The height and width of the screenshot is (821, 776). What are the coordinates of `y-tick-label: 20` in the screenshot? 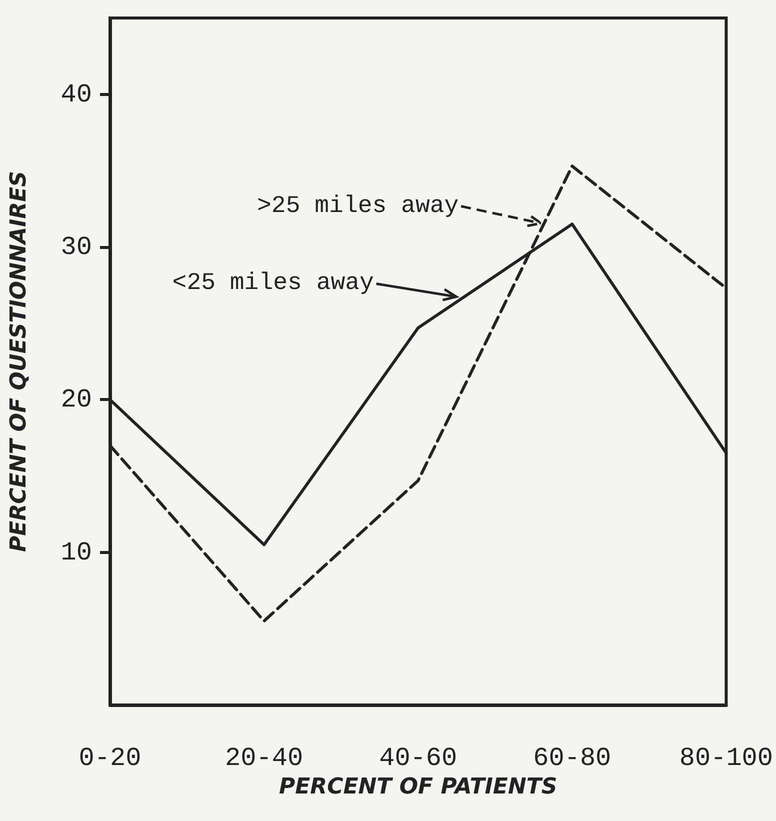 It's located at (76, 399).